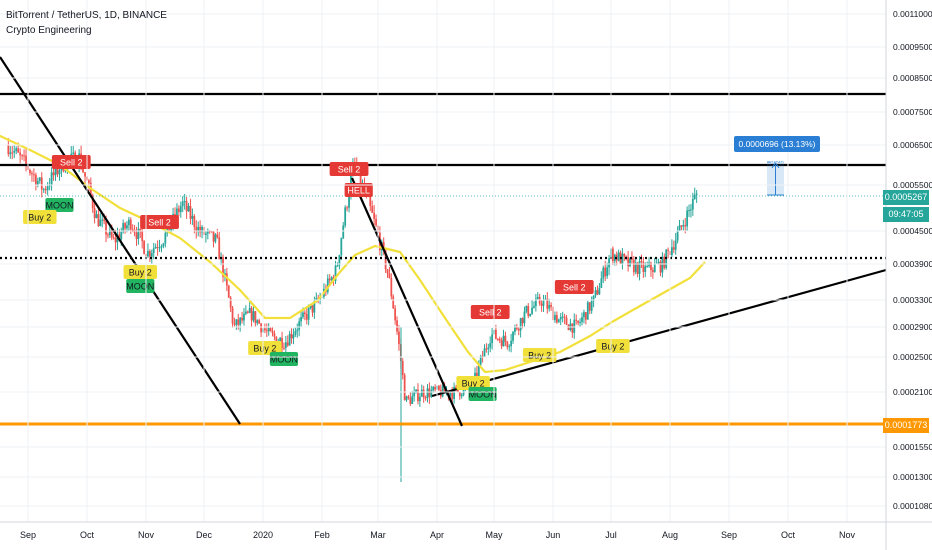  I want to click on y-tick-label: 0.0009500, so click(912, 47).